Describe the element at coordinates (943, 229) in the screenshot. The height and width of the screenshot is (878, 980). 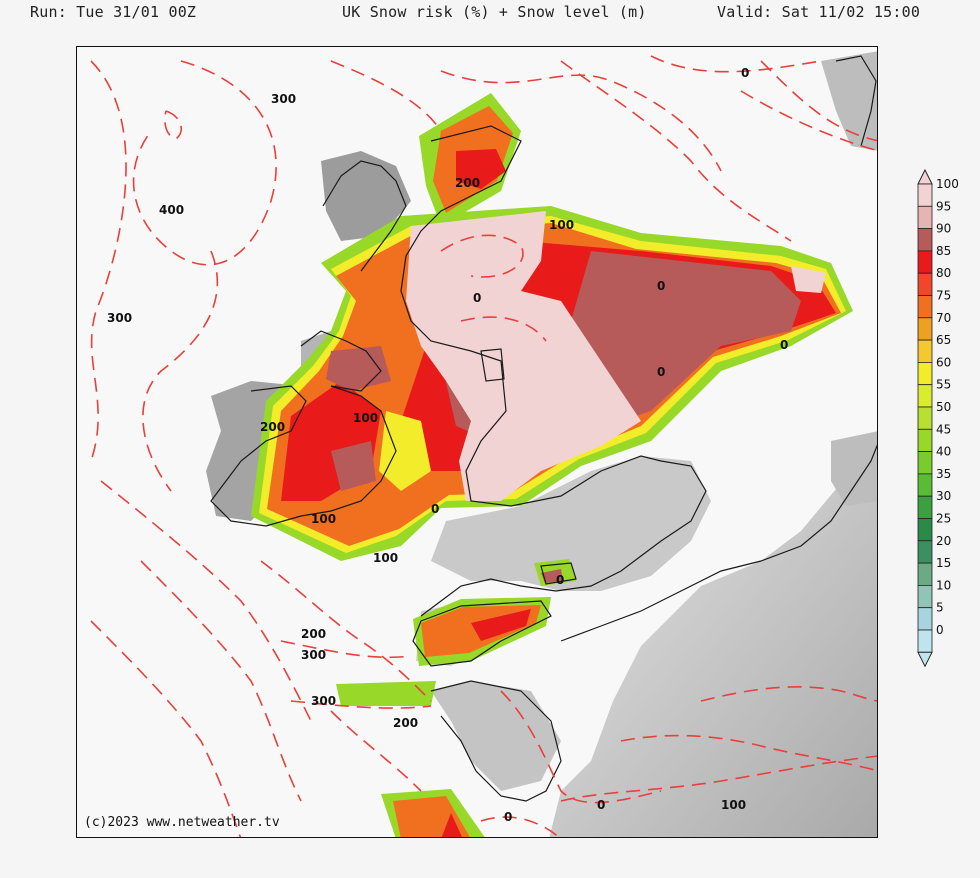
I see `legend-label: 90` at that location.